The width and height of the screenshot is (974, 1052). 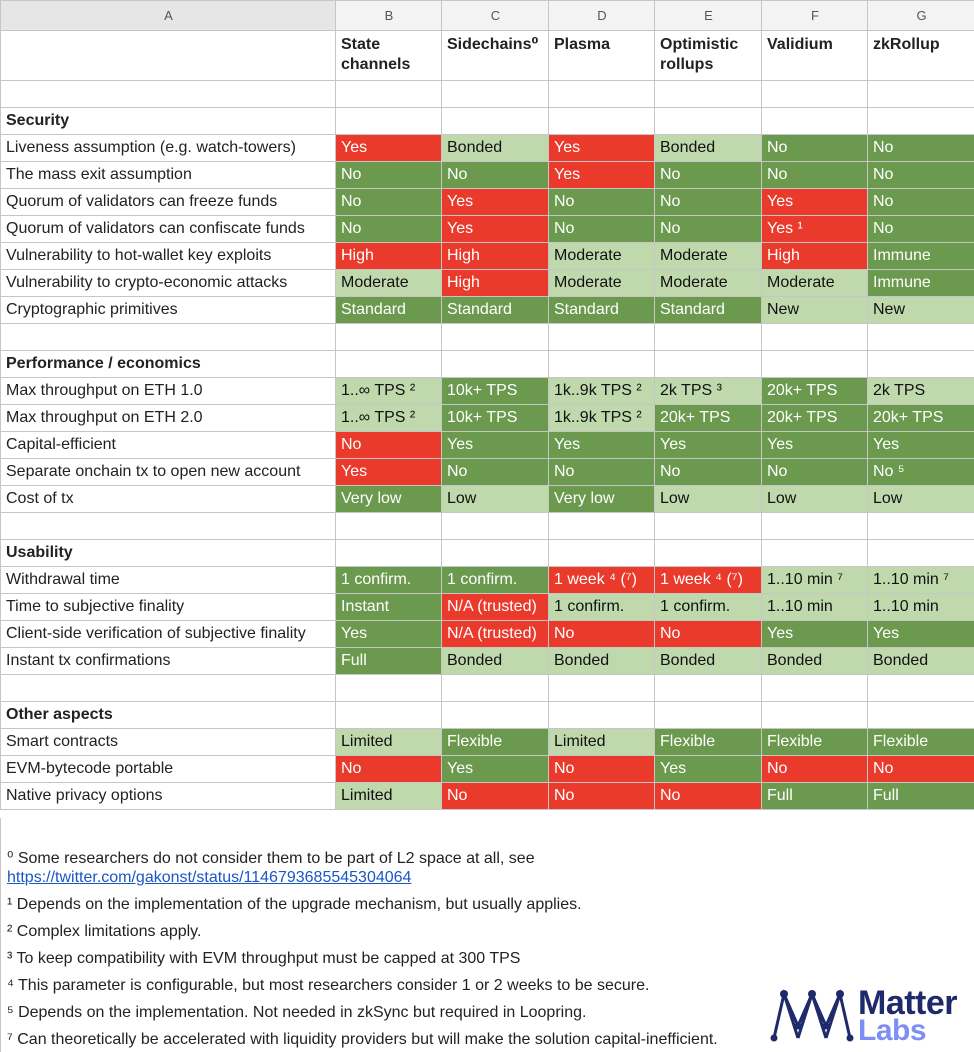 I want to click on row-label: Cost of tx, so click(x=168, y=499).